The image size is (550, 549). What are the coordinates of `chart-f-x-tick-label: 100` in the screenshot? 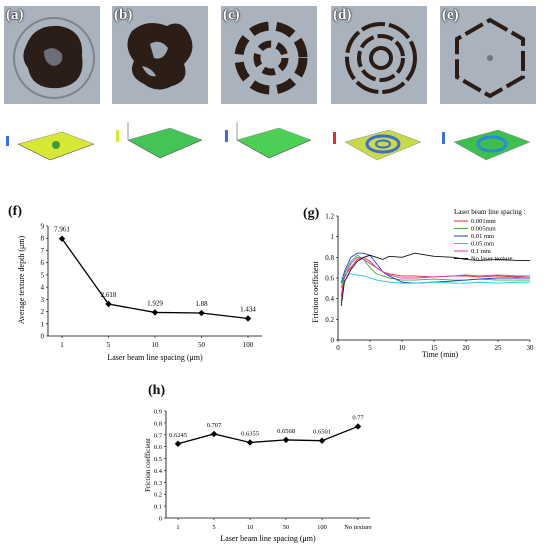 It's located at (248, 345).